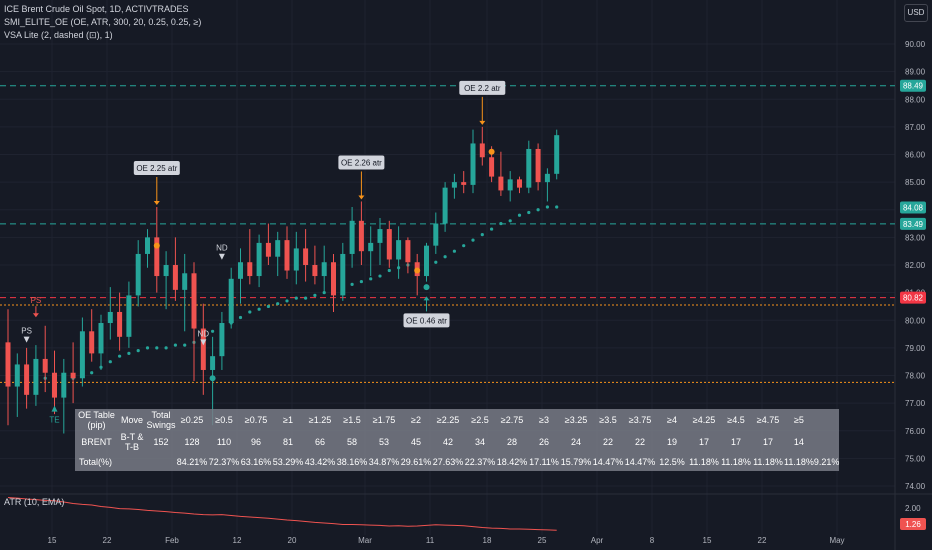 The width and height of the screenshot is (932, 550). Describe the element at coordinates (767, 442) in the screenshot. I see `oe-table-cell: 17` at that location.